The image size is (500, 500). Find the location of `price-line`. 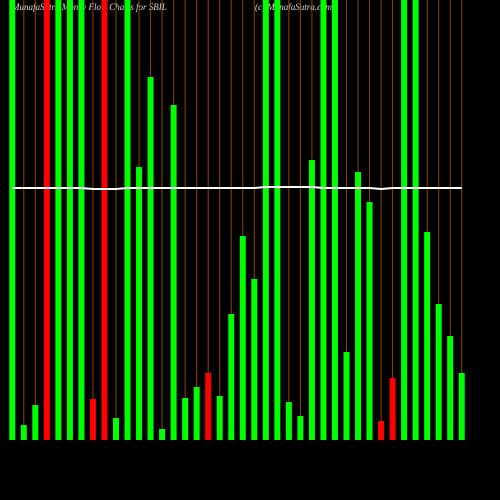

price-line is located at coordinates (237, 188).